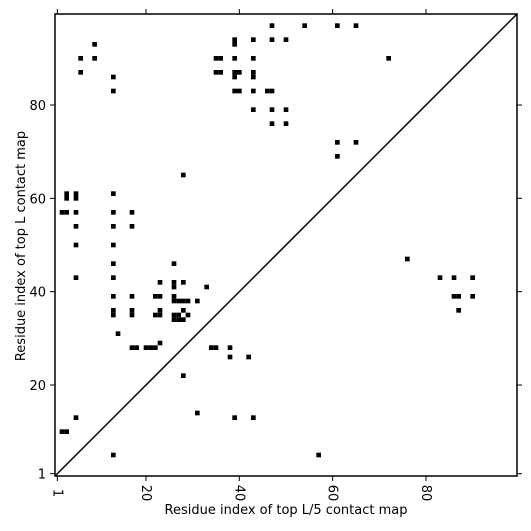  I want to click on x-axis-label: Residue index of top L/5 contact map, so click(286, 510).